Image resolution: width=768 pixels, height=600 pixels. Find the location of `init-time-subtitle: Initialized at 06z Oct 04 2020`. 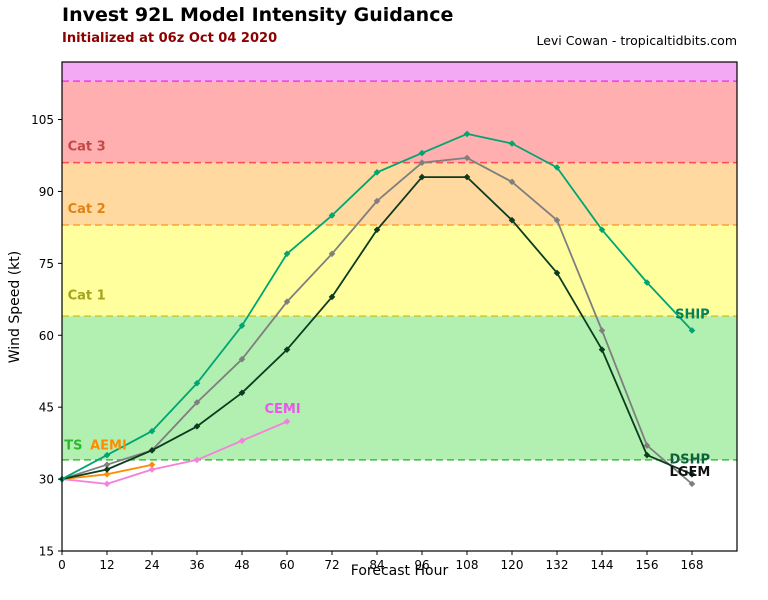

init-time-subtitle: Initialized at 06z Oct 04 2020 is located at coordinates (170, 38).